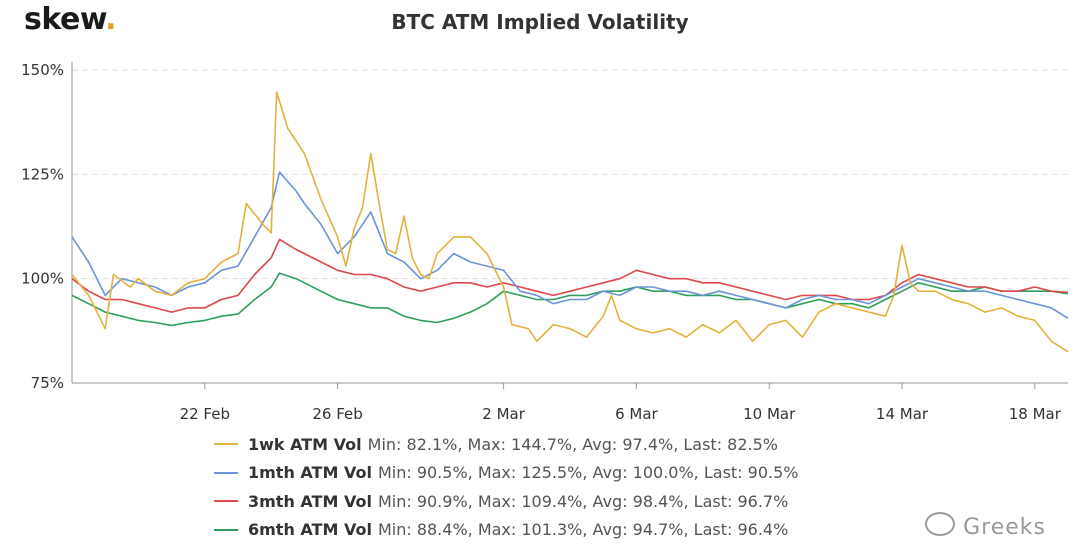  What do you see at coordinates (769, 414) in the screenshot?
I see `x-tick-label: 10 Mar` at bounding box center [769, 414].